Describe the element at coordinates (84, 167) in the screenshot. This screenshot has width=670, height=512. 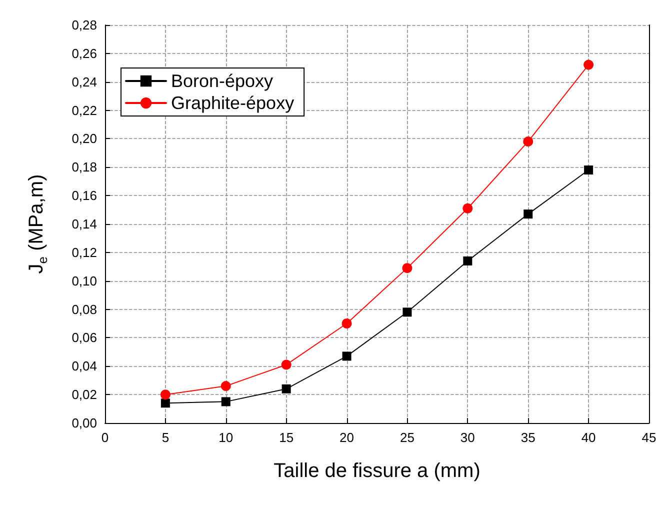
I see `y-tick-label: 0,18` at that location.